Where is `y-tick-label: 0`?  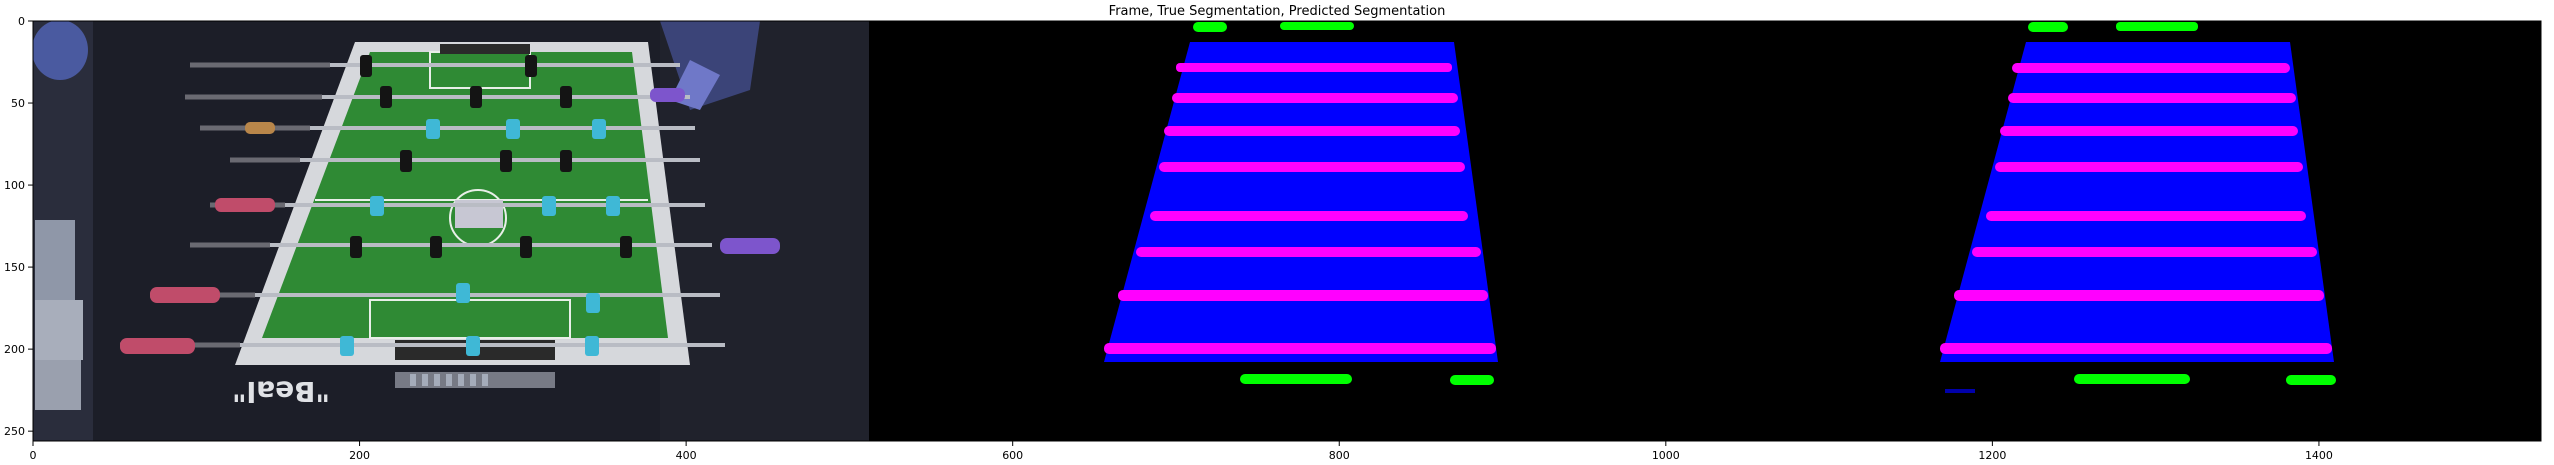
y-tick-label: 0 is located at coordinates (21, 21).